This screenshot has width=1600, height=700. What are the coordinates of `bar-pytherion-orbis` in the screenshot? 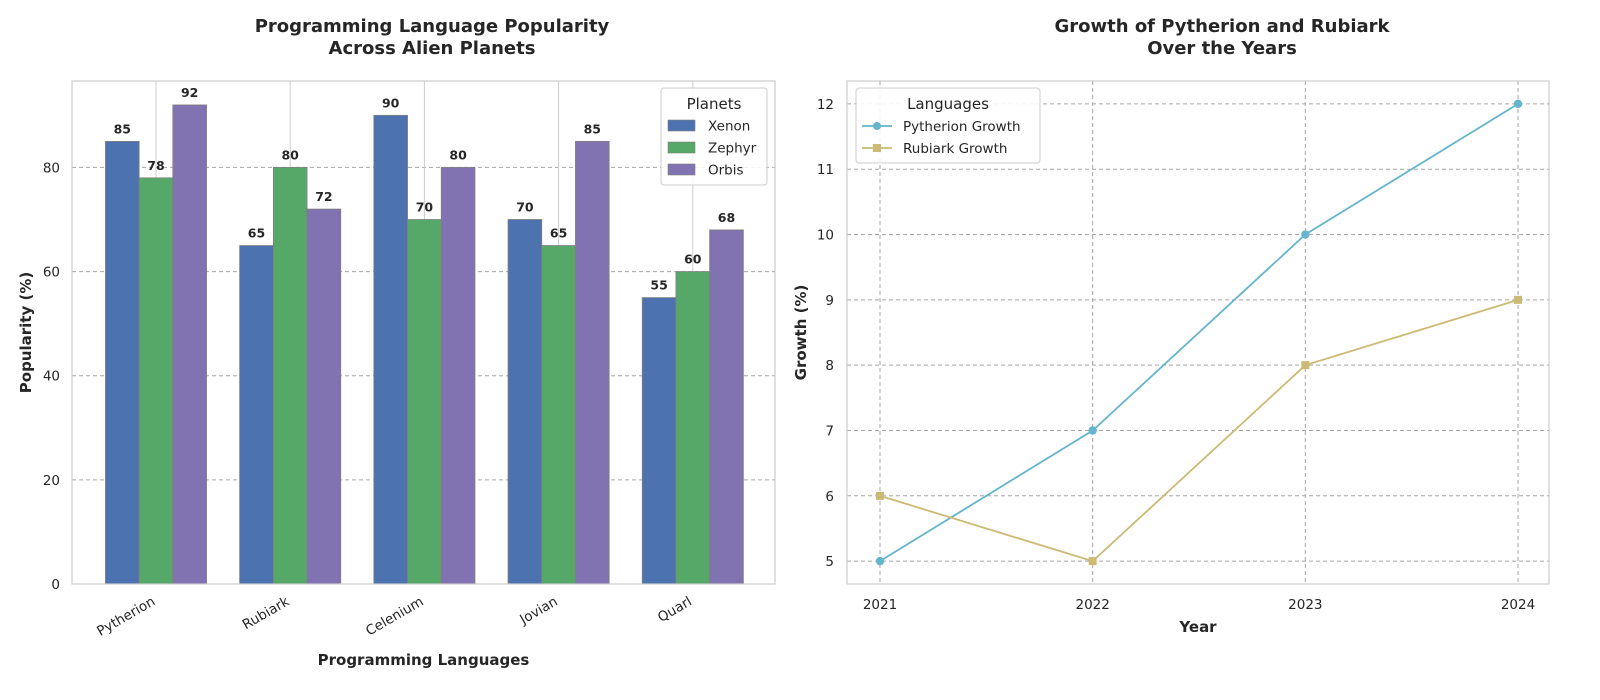 It's located at (189, 344).